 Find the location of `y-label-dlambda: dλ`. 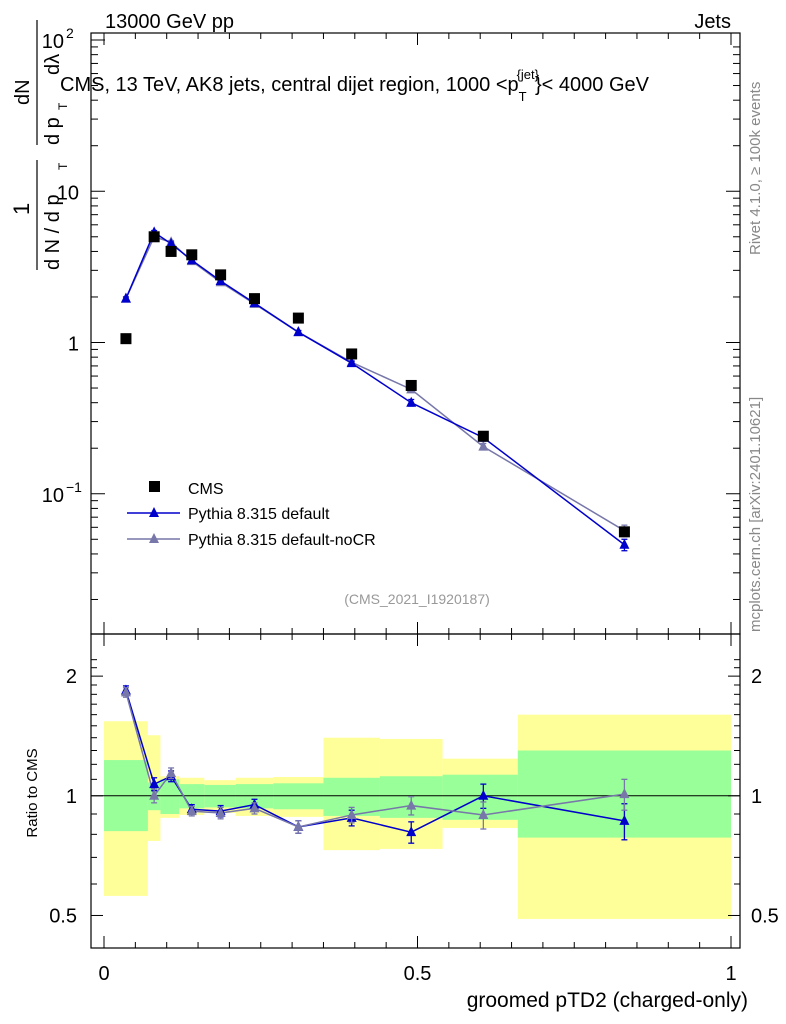

y-label-dlambda: dλ is located at coordinates (53, 64).